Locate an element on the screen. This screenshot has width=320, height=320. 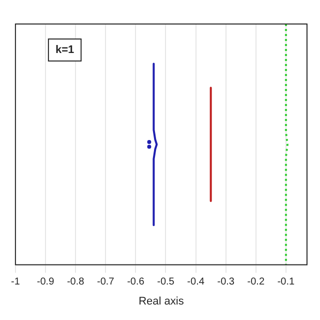
x-axis-title: Real axis is located at coordinates (161, 301).